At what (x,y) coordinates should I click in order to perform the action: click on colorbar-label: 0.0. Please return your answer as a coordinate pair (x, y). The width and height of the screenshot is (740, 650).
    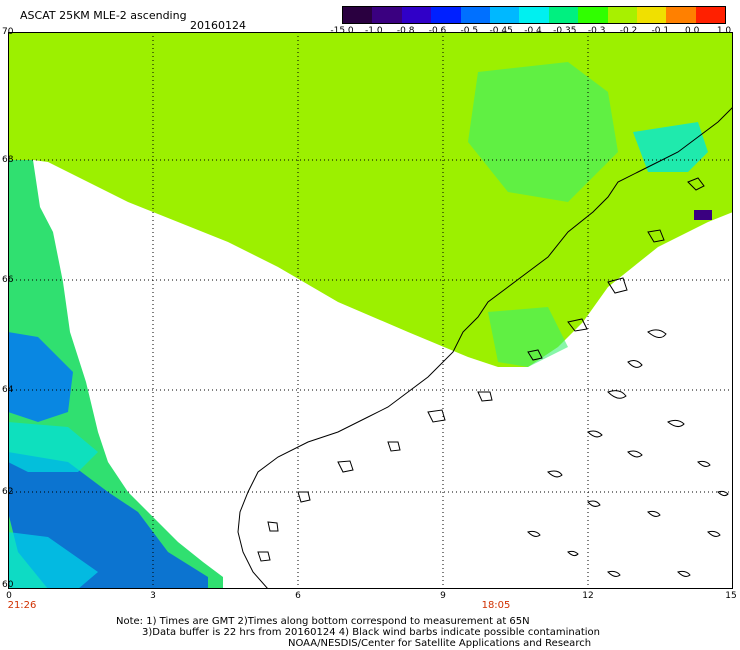
    Looking at the image, I should click on (692, 31).